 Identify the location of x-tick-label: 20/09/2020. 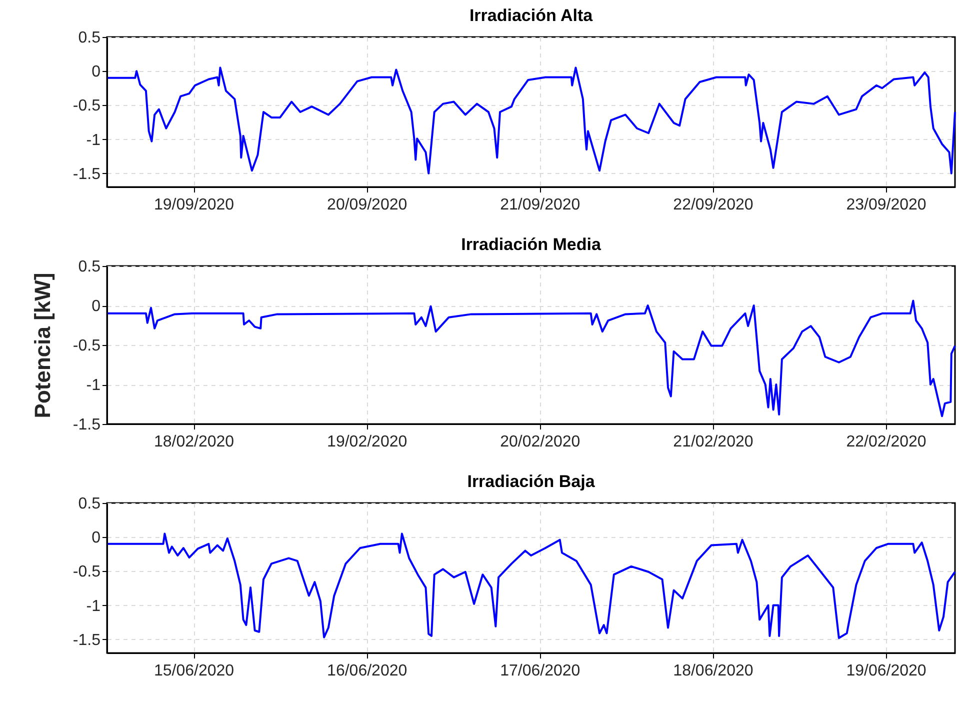
(367, 205).